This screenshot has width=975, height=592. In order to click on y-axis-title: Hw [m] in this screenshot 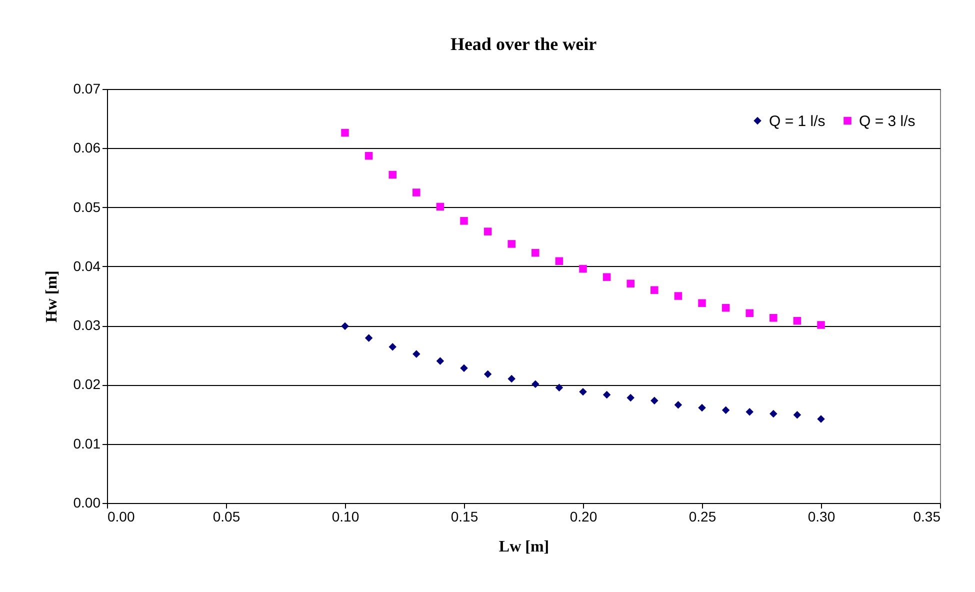, I will do `click(51, 296)`.